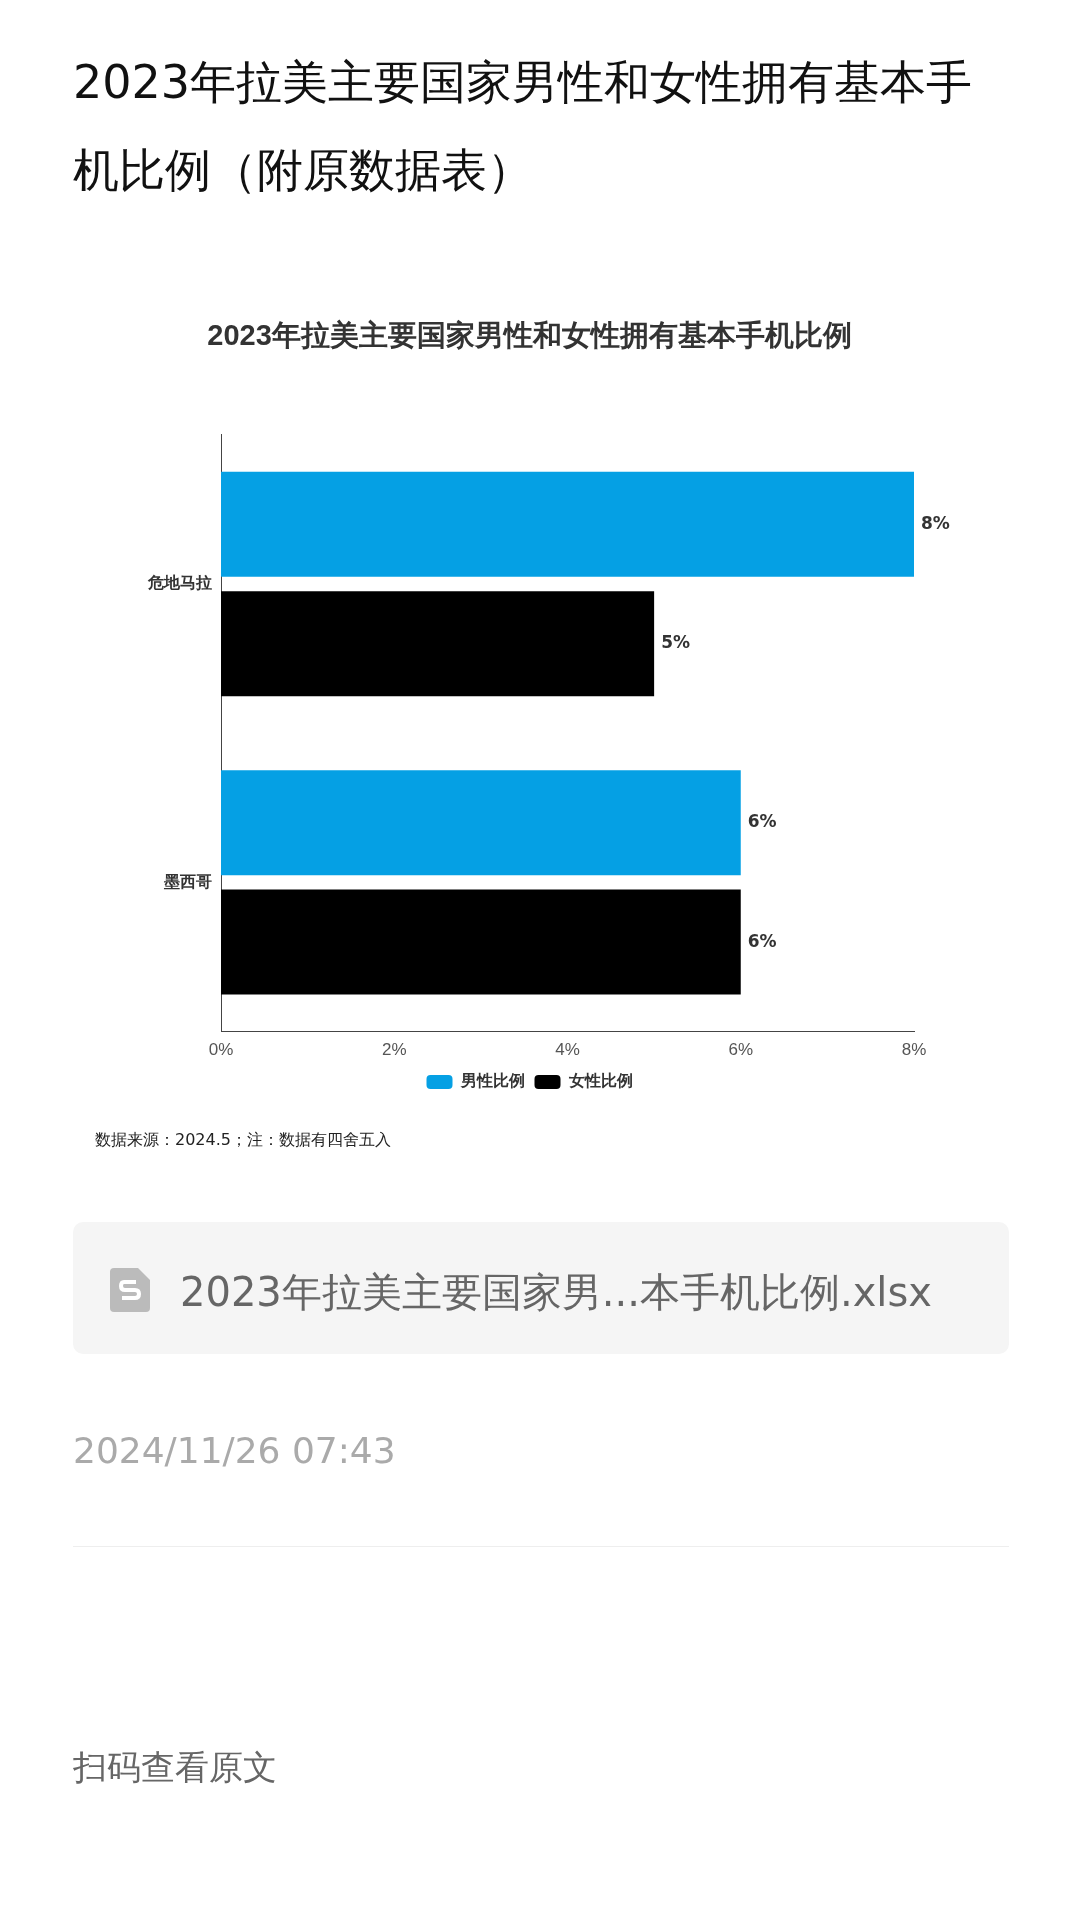 The width and height of the screenshot is (1080, 1917). What do you see at coordinates (914, 1050) in the screenshot?
I see `x-tick-label: 8%` at bounding box center [914, 1050].